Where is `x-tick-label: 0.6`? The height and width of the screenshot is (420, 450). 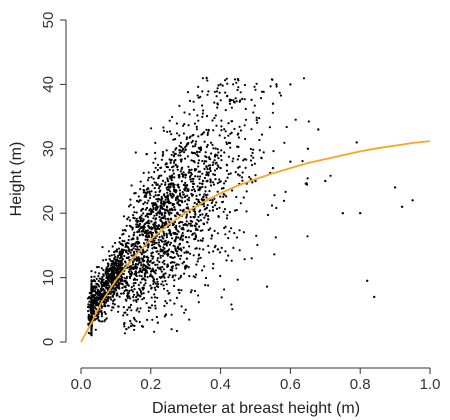 x-tick-label: 0.6 is located at coordinates (290, 384).